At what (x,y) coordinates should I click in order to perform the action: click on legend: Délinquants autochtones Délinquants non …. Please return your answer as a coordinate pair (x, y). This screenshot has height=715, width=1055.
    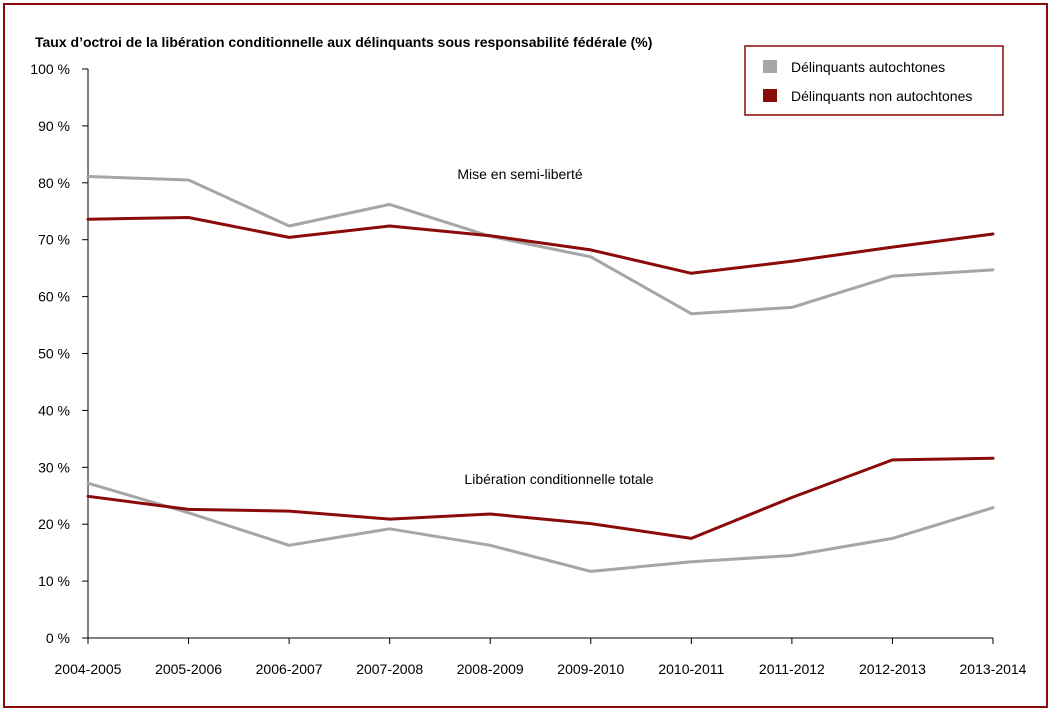
    Looking at the image, I should click on (874, 80).